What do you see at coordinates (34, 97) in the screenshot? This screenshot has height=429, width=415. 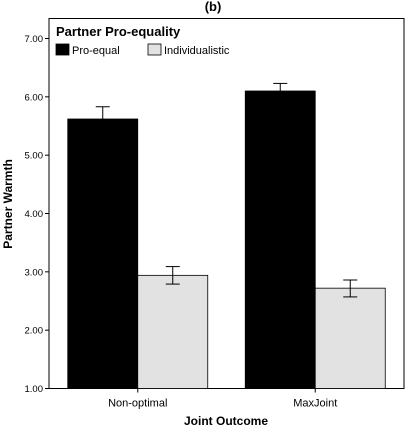 I see `y-tick-label: 6.00` at bounding box center [34, 97].